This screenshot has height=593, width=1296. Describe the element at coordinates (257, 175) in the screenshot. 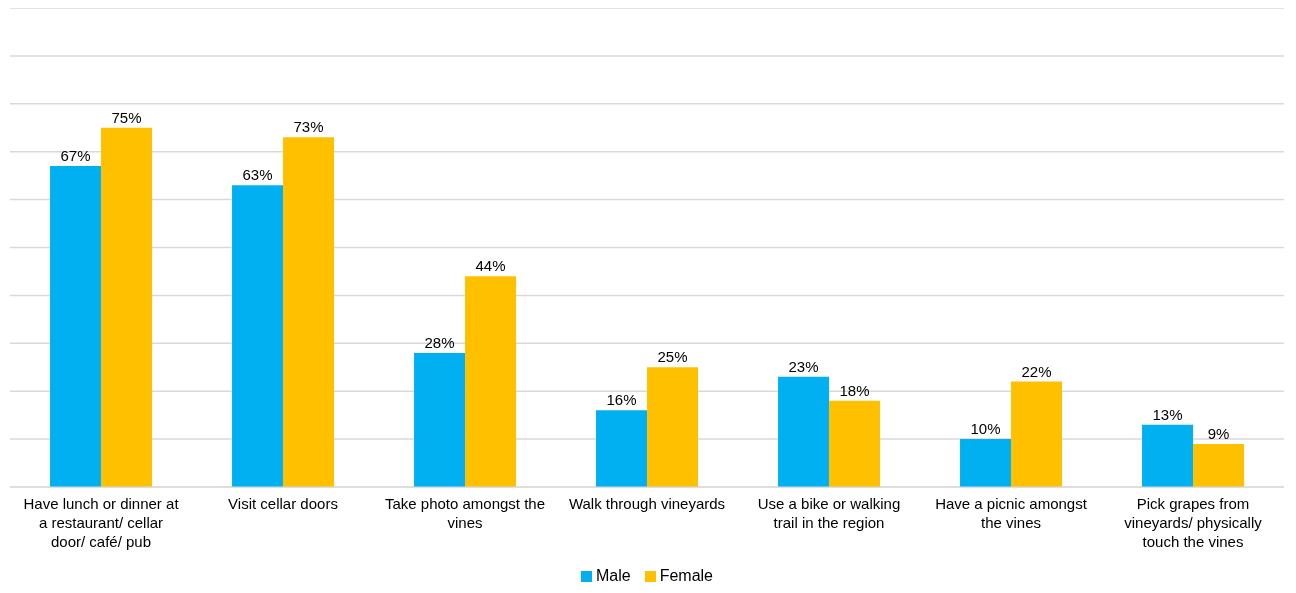

I see `data-label: 63%` at that location.